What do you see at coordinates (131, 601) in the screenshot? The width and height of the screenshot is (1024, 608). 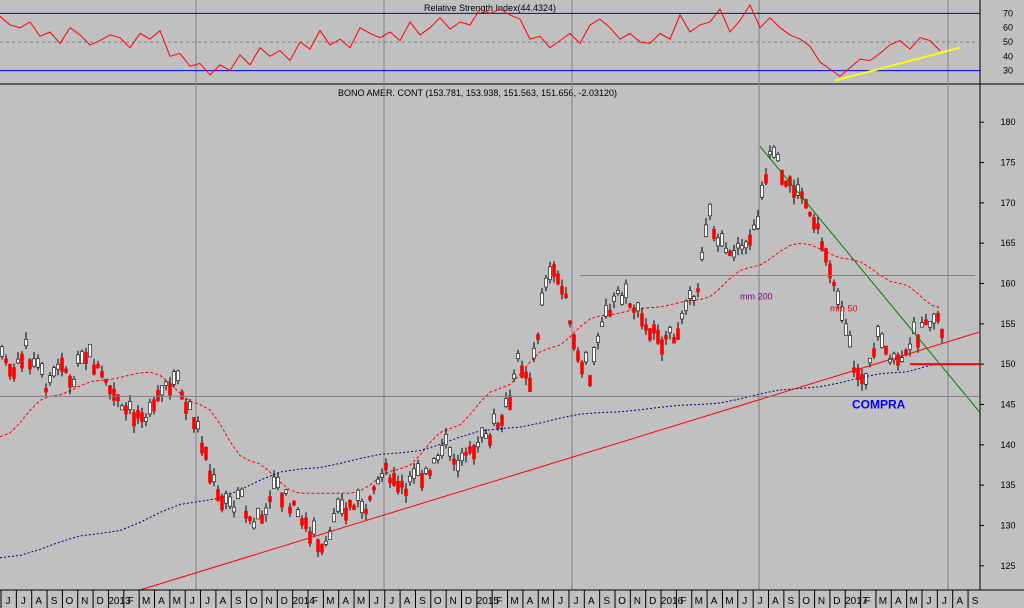 I see `x-tick-label: F` at bounding box center [131, 601].